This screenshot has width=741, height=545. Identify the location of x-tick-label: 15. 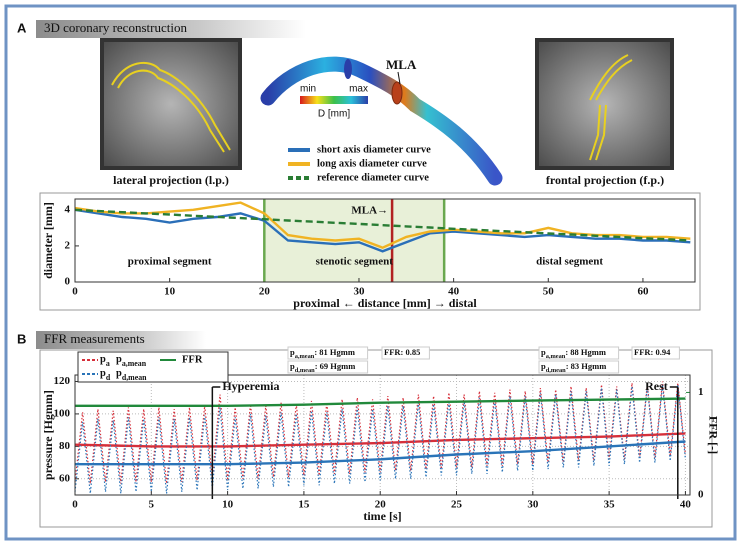
(304, 505).